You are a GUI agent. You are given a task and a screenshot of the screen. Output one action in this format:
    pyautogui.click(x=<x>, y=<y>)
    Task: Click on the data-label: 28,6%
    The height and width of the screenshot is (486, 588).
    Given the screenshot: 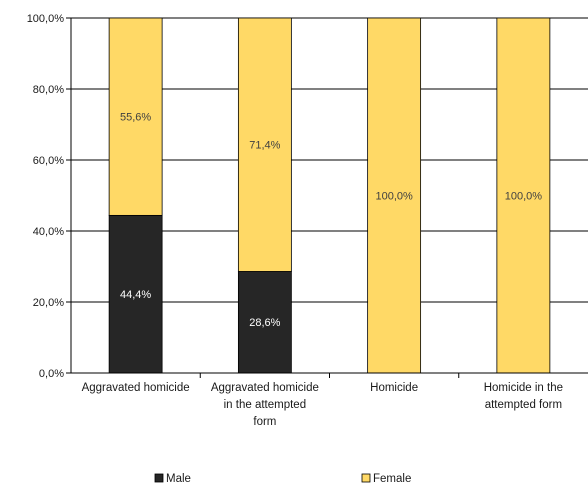 What is the action you would take?
    pyautogui.click(x=264, y=323)
    